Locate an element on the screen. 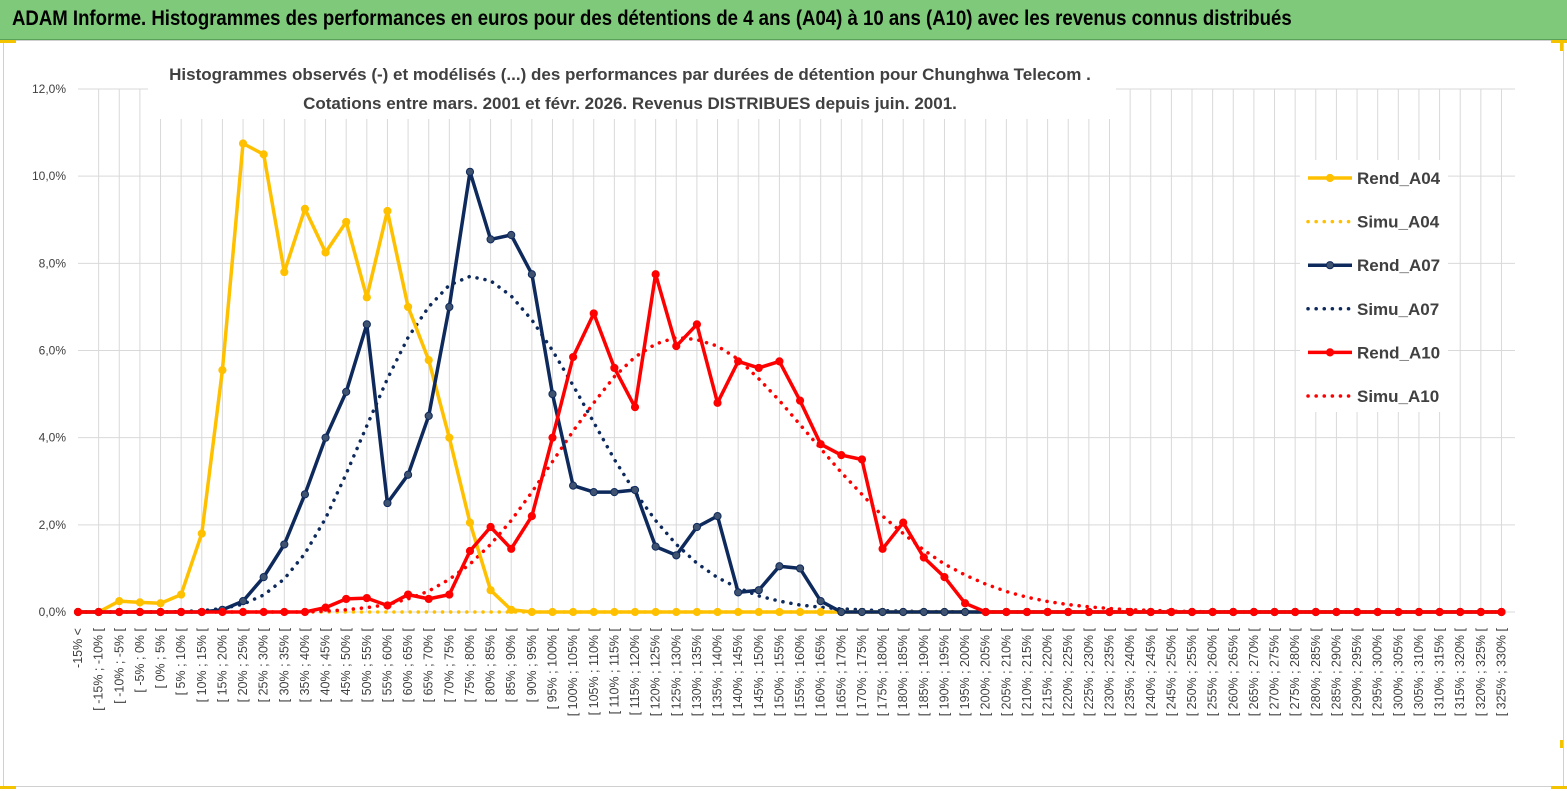 The height and width of the screenshot is (791, 1567). x-tick-label: [ 250% ; 255% [ is located at coordinates (1192, 671).